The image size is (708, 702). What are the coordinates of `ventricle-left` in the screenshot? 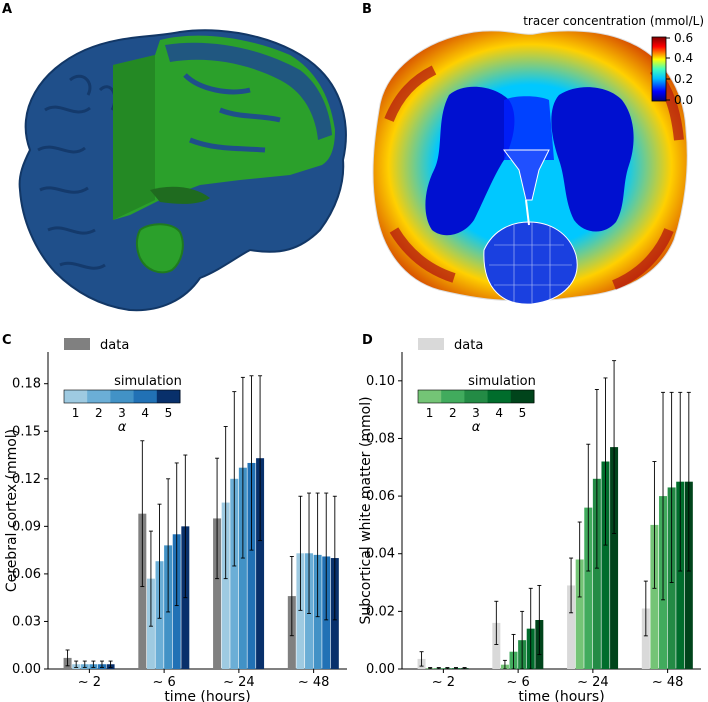 It's located at (470, 161).